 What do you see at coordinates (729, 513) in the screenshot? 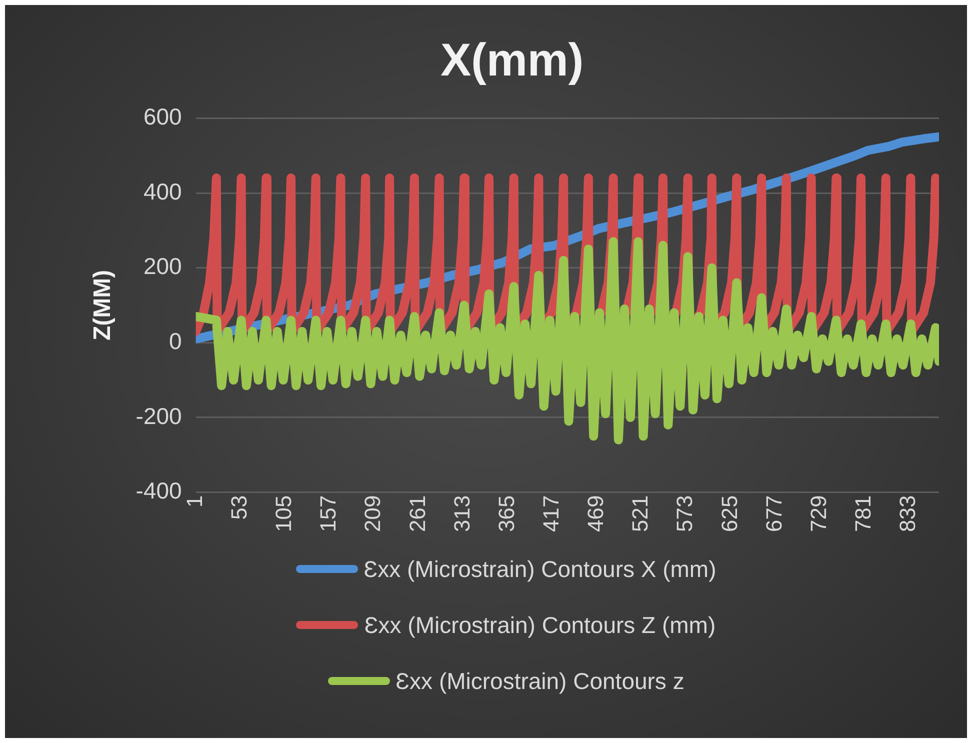
I see `x-tick-label: 625` at bounding box center [729, 513].